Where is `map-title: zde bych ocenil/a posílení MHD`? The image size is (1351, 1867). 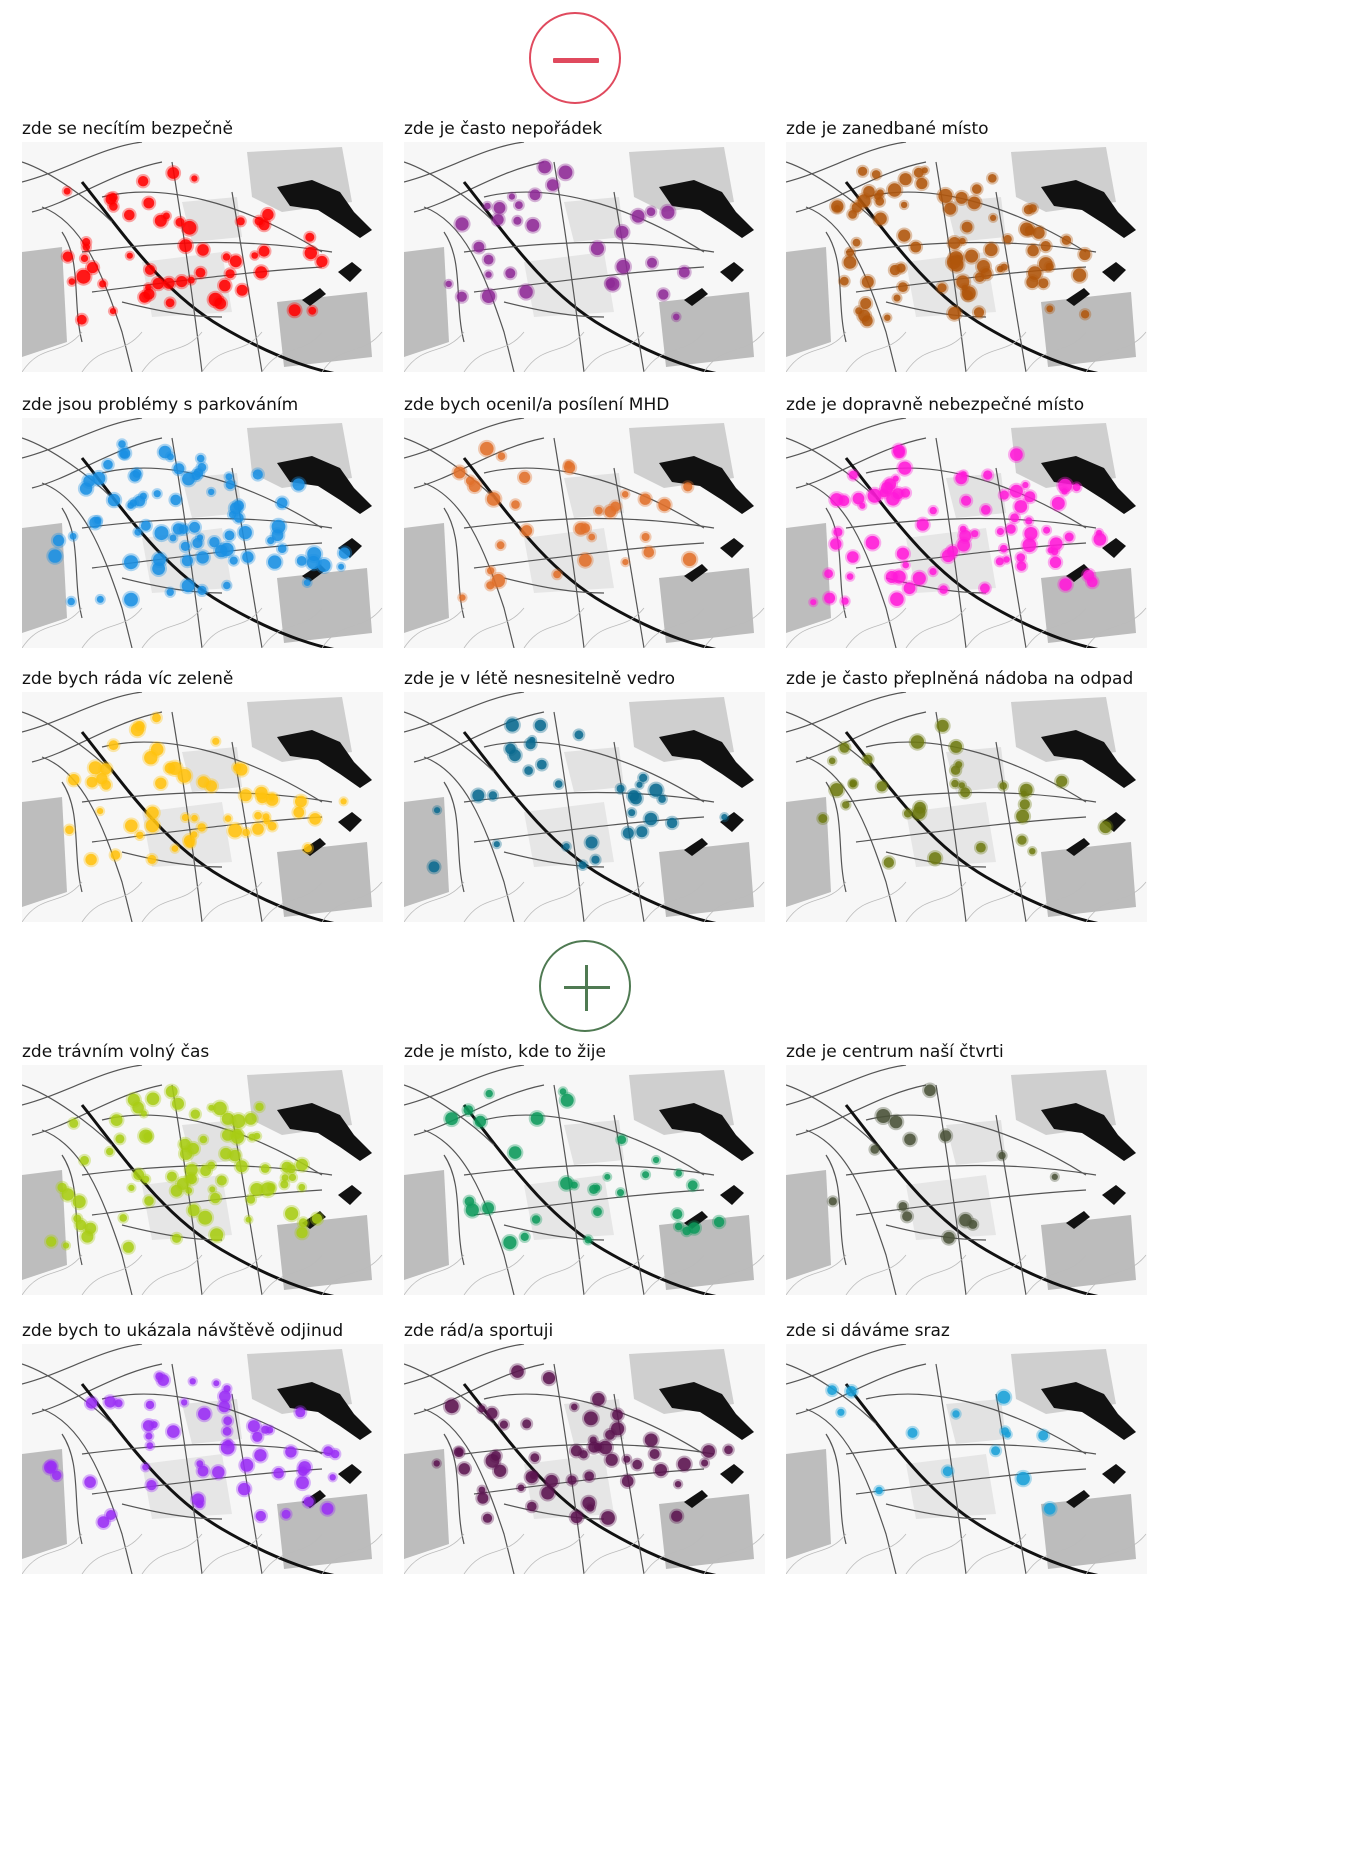
map-title: zde bych ocenil/a posílení MHD is located at coordinates (537, 405).